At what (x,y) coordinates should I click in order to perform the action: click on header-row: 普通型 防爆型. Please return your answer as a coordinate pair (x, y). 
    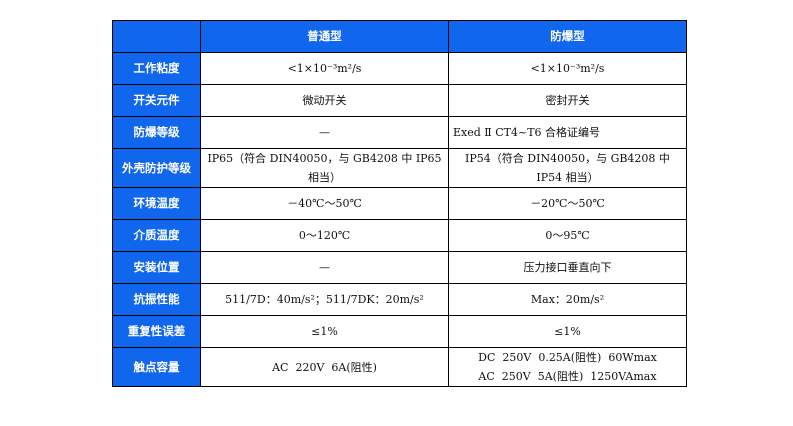
    Looking at the image, I should click on (399, 36).